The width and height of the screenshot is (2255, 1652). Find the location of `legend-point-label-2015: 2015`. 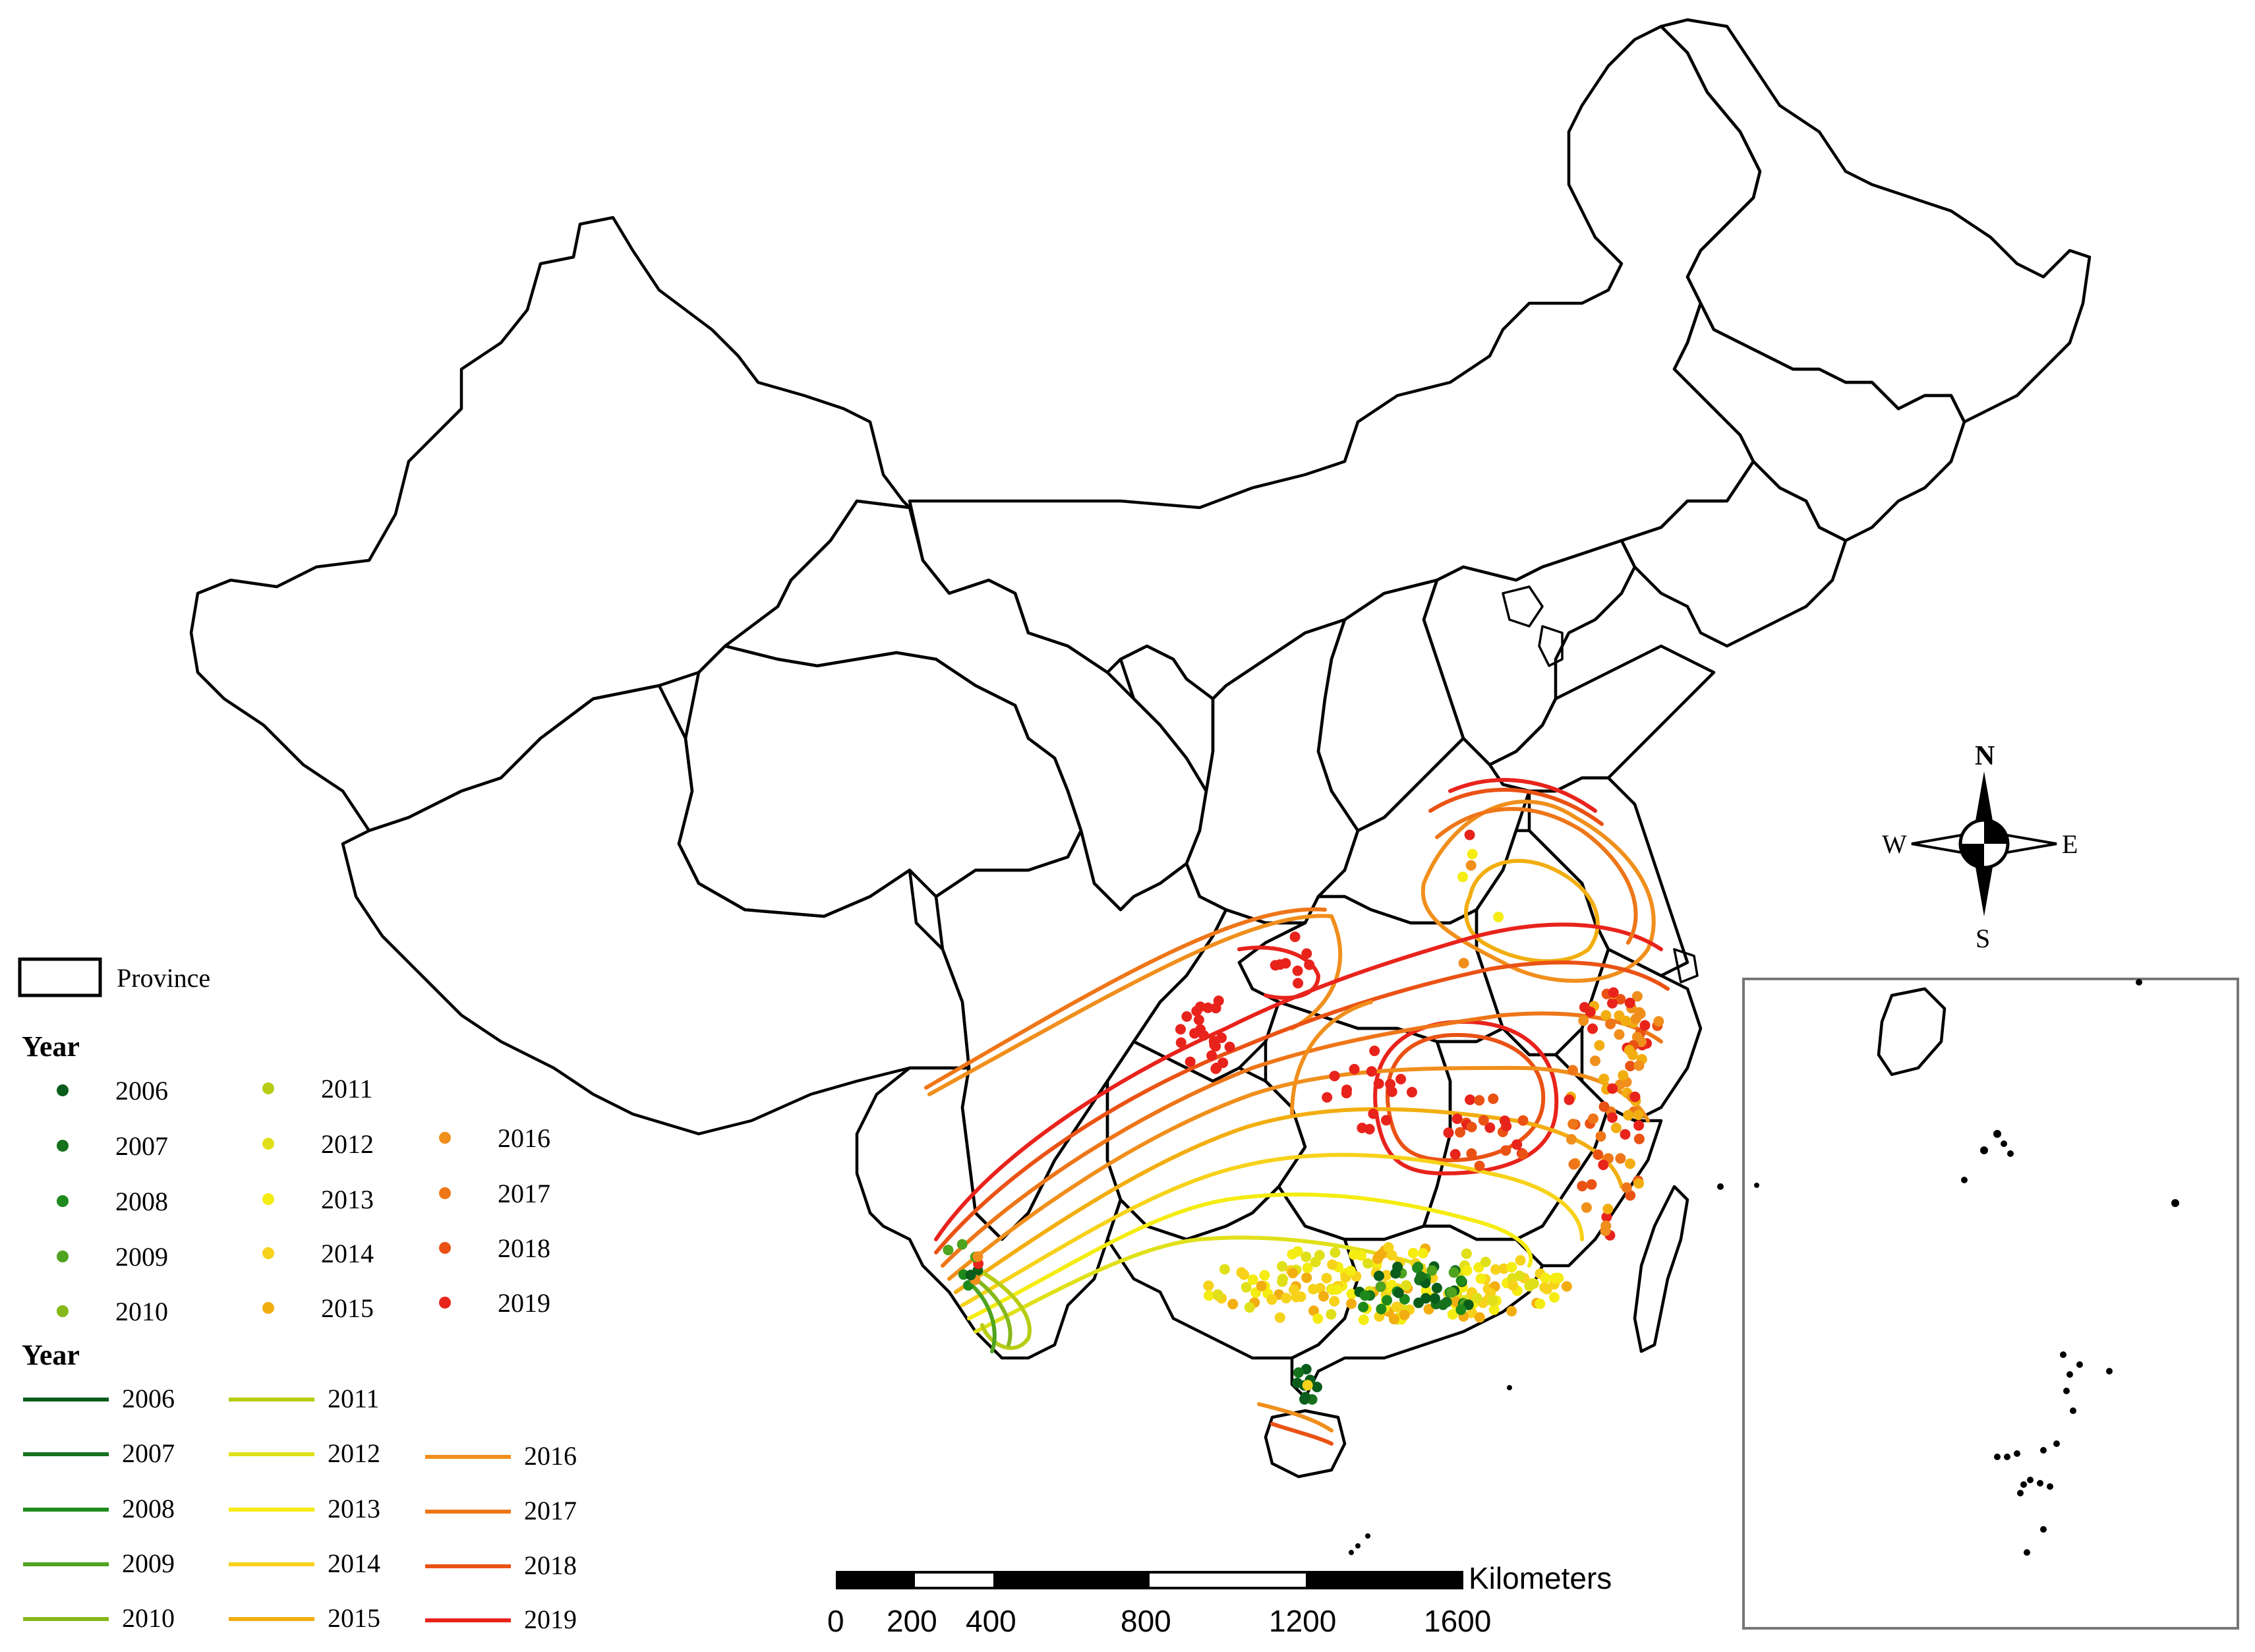

legend-point-label-2015: 2015 is located at coordinates (347, 1308).